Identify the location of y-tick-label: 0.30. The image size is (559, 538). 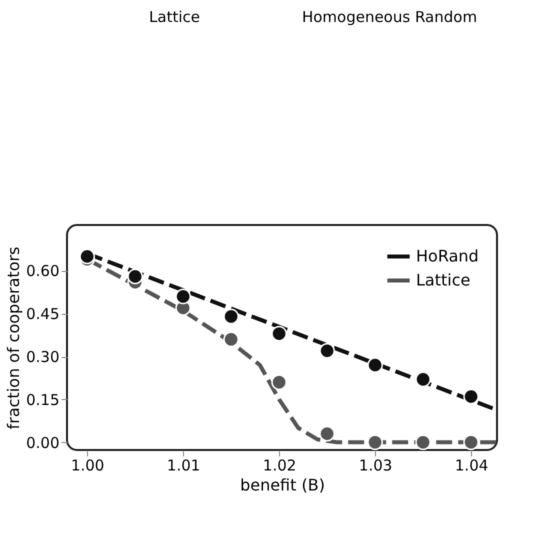
(43, 357).